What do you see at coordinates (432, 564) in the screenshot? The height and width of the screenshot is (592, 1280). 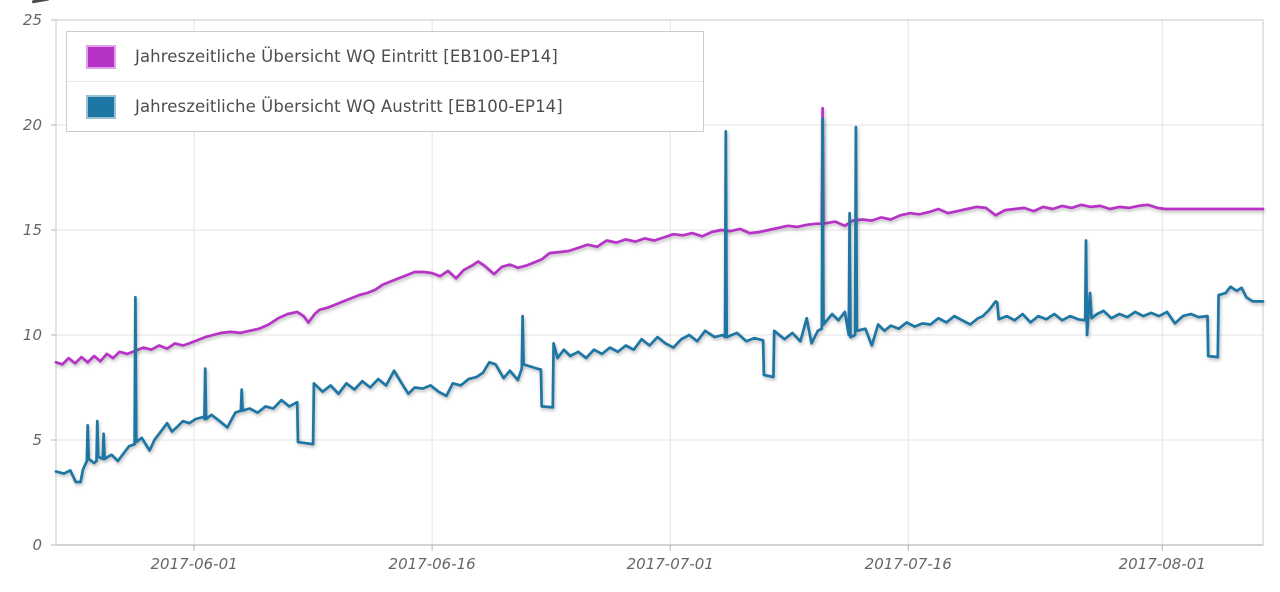 I see `x-axis-label: 2017-06-16` at bounding box center [432, 564].